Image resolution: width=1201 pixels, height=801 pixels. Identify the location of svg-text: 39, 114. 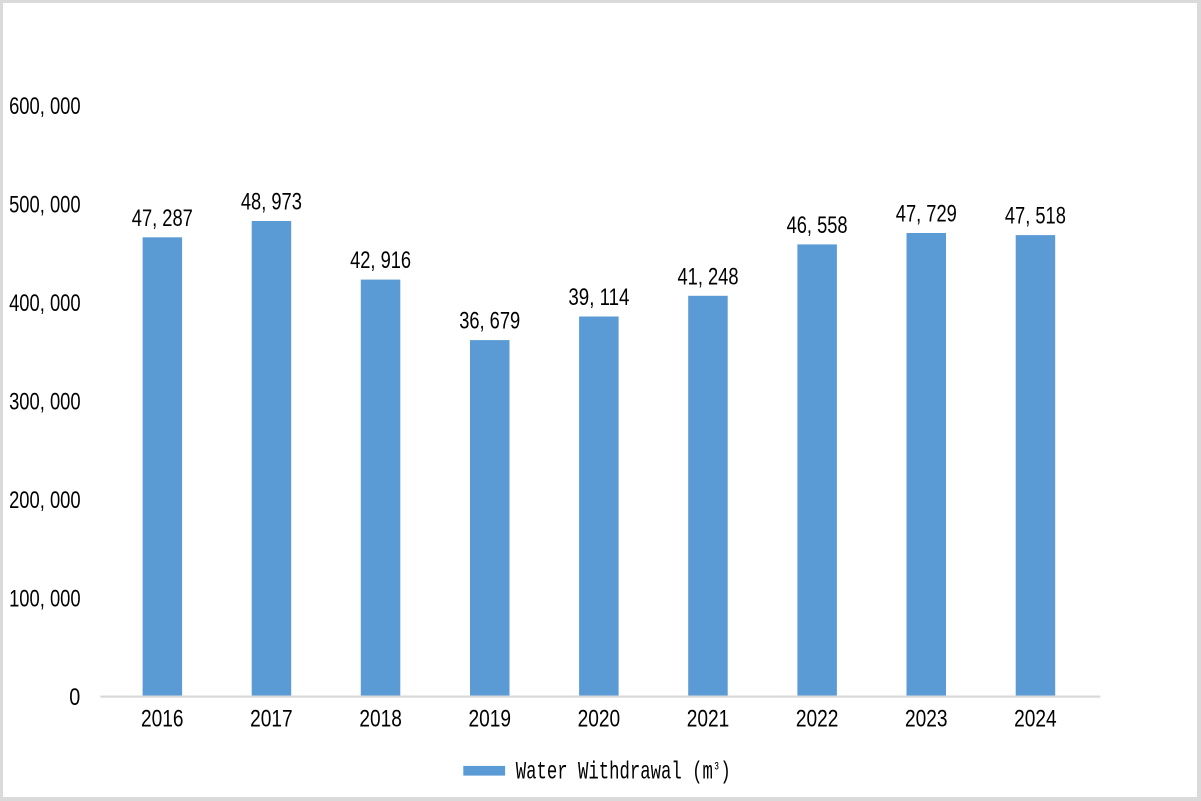
(598, 297).